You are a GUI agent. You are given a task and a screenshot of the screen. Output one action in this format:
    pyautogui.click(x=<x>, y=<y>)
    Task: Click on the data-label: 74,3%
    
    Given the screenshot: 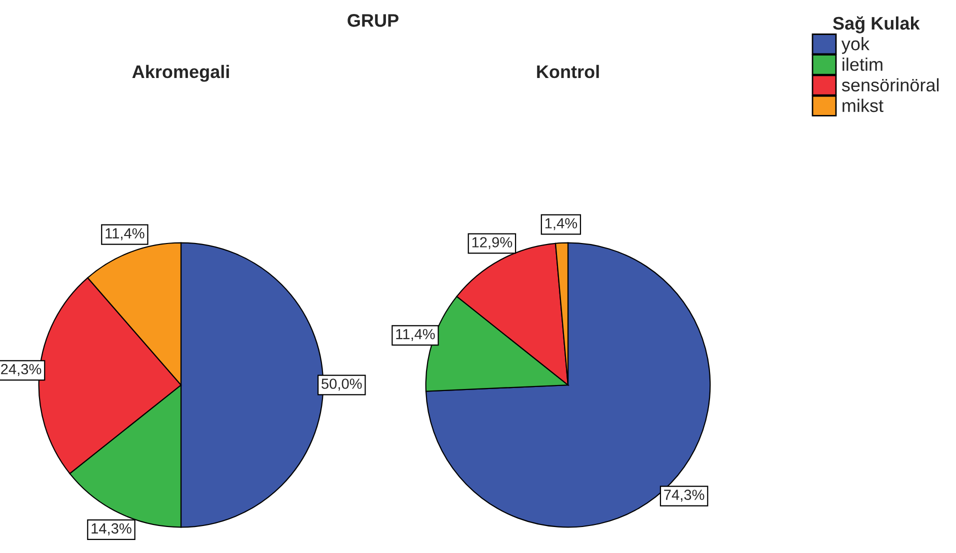 What is the action you would take?
    pyautogui.click(x=684, y=496)
    